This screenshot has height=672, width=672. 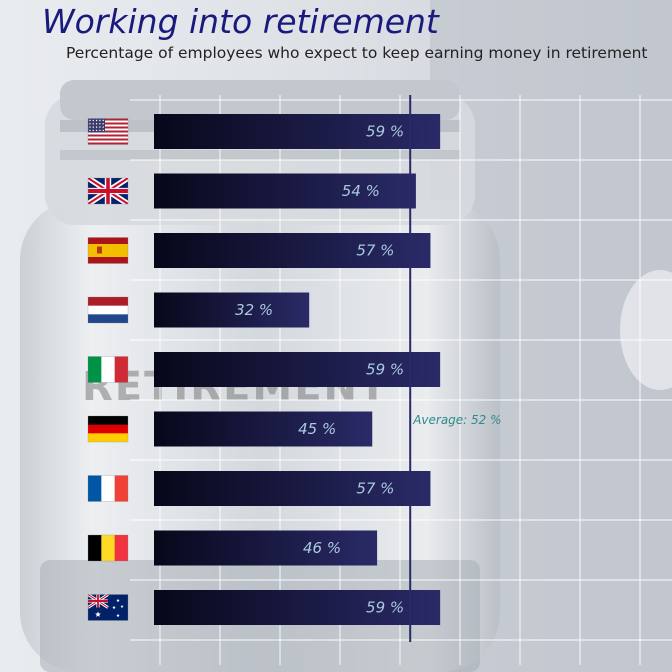 I want to click on bar-value-label: 54 %, so click(x=361, y=191).